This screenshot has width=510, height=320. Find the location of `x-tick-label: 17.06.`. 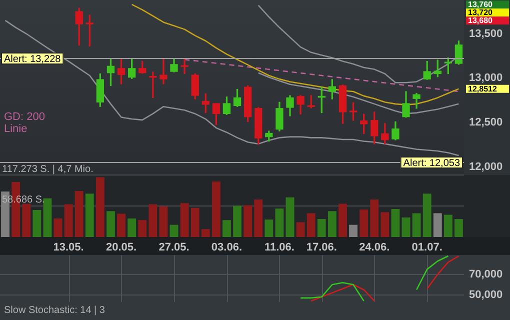

x-tick-label: 17.06. is located at coordinates (321, 248).